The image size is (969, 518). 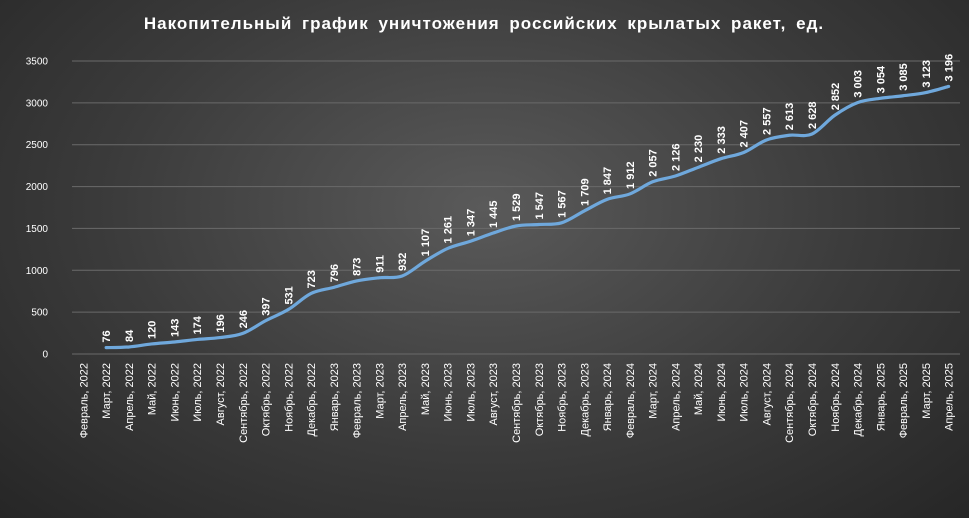 I want to click on y-tick-label: 1500, so click(x=37, y=229).